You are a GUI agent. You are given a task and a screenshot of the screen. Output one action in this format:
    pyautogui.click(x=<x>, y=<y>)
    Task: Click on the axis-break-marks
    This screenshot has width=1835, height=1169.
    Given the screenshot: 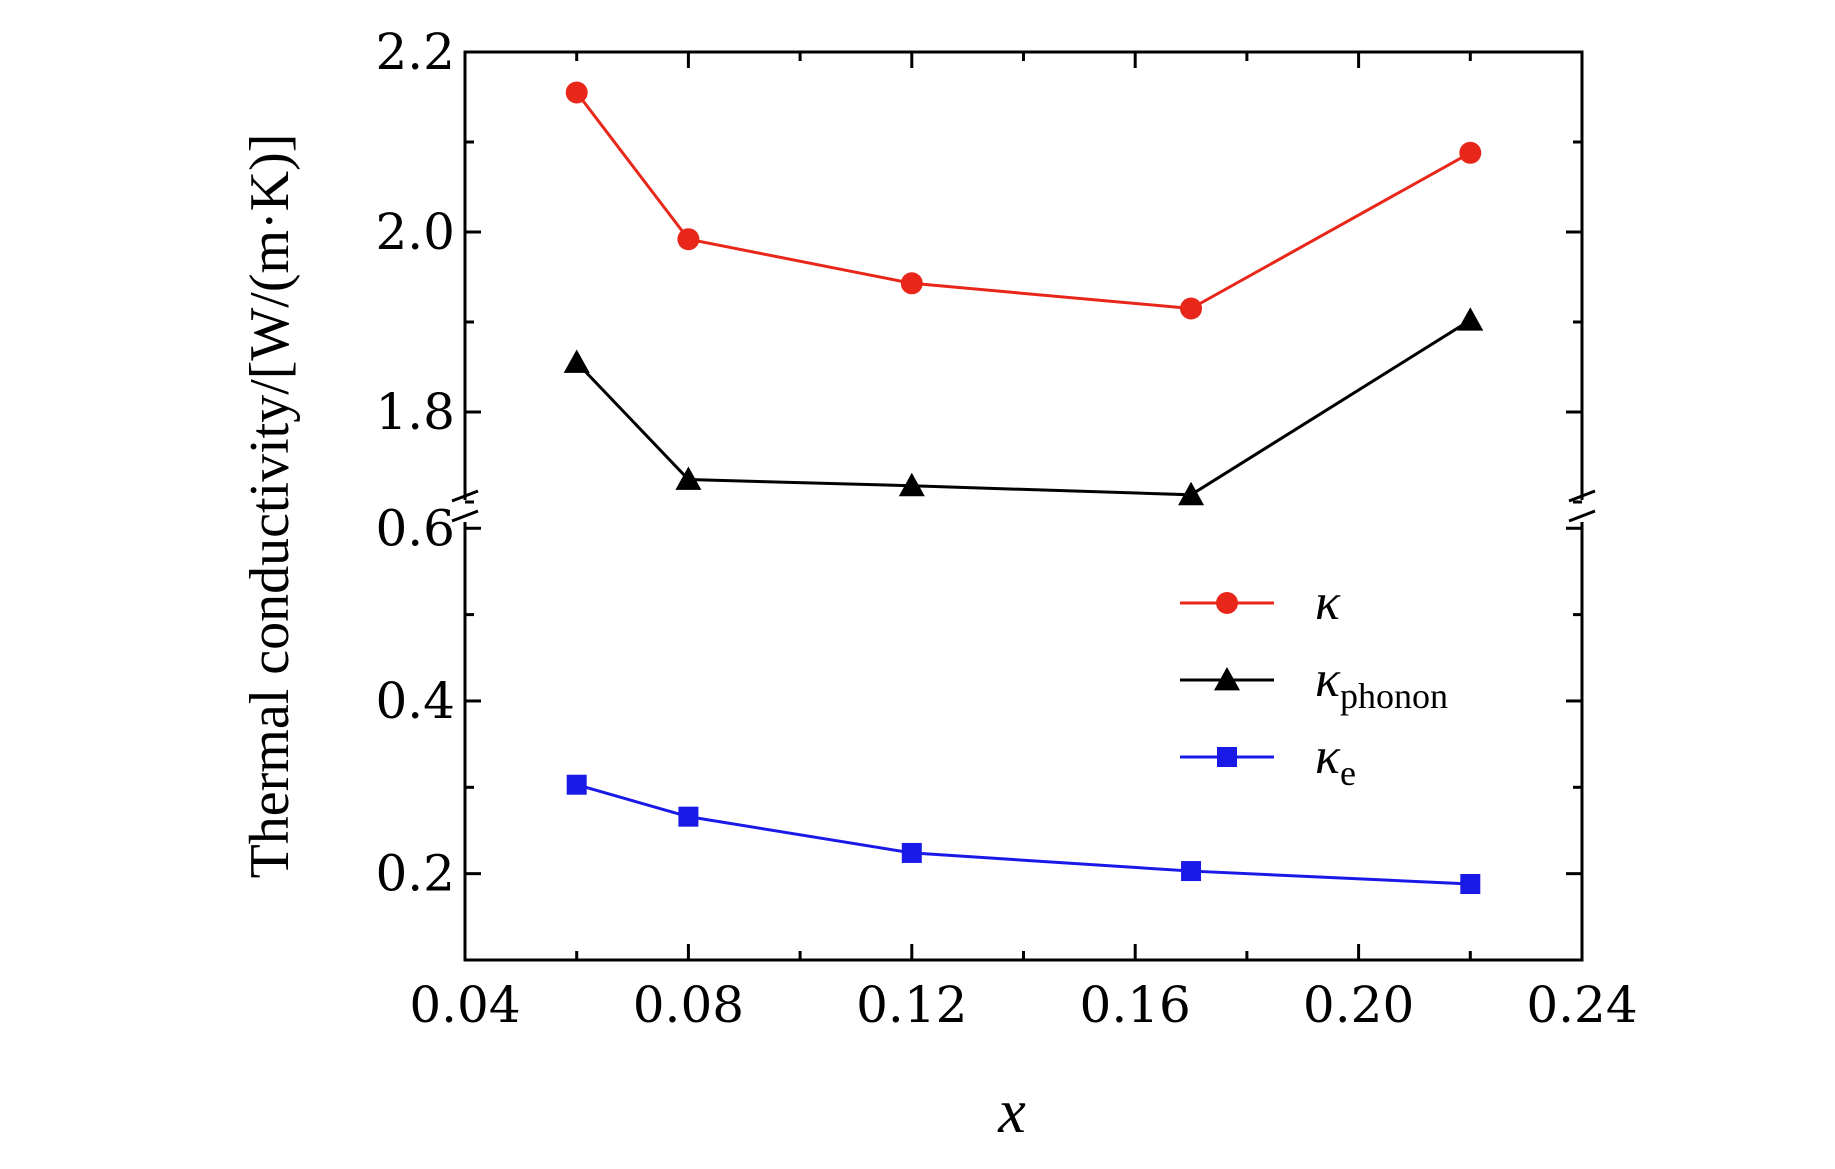 What is the action you would take?
    pyautogui.click(x=1023, y=506)
    